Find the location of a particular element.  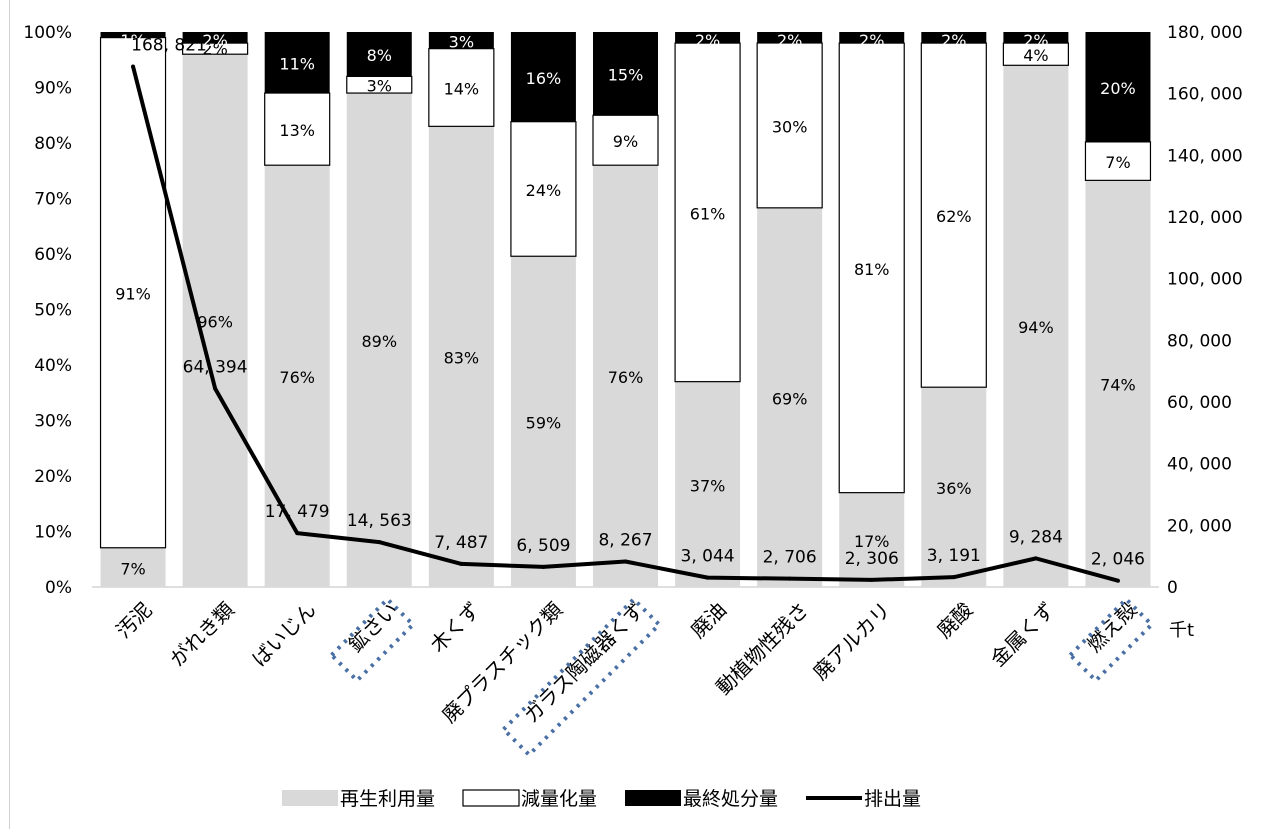

legend-label: 排出量 is located at coordinates (892, 799).